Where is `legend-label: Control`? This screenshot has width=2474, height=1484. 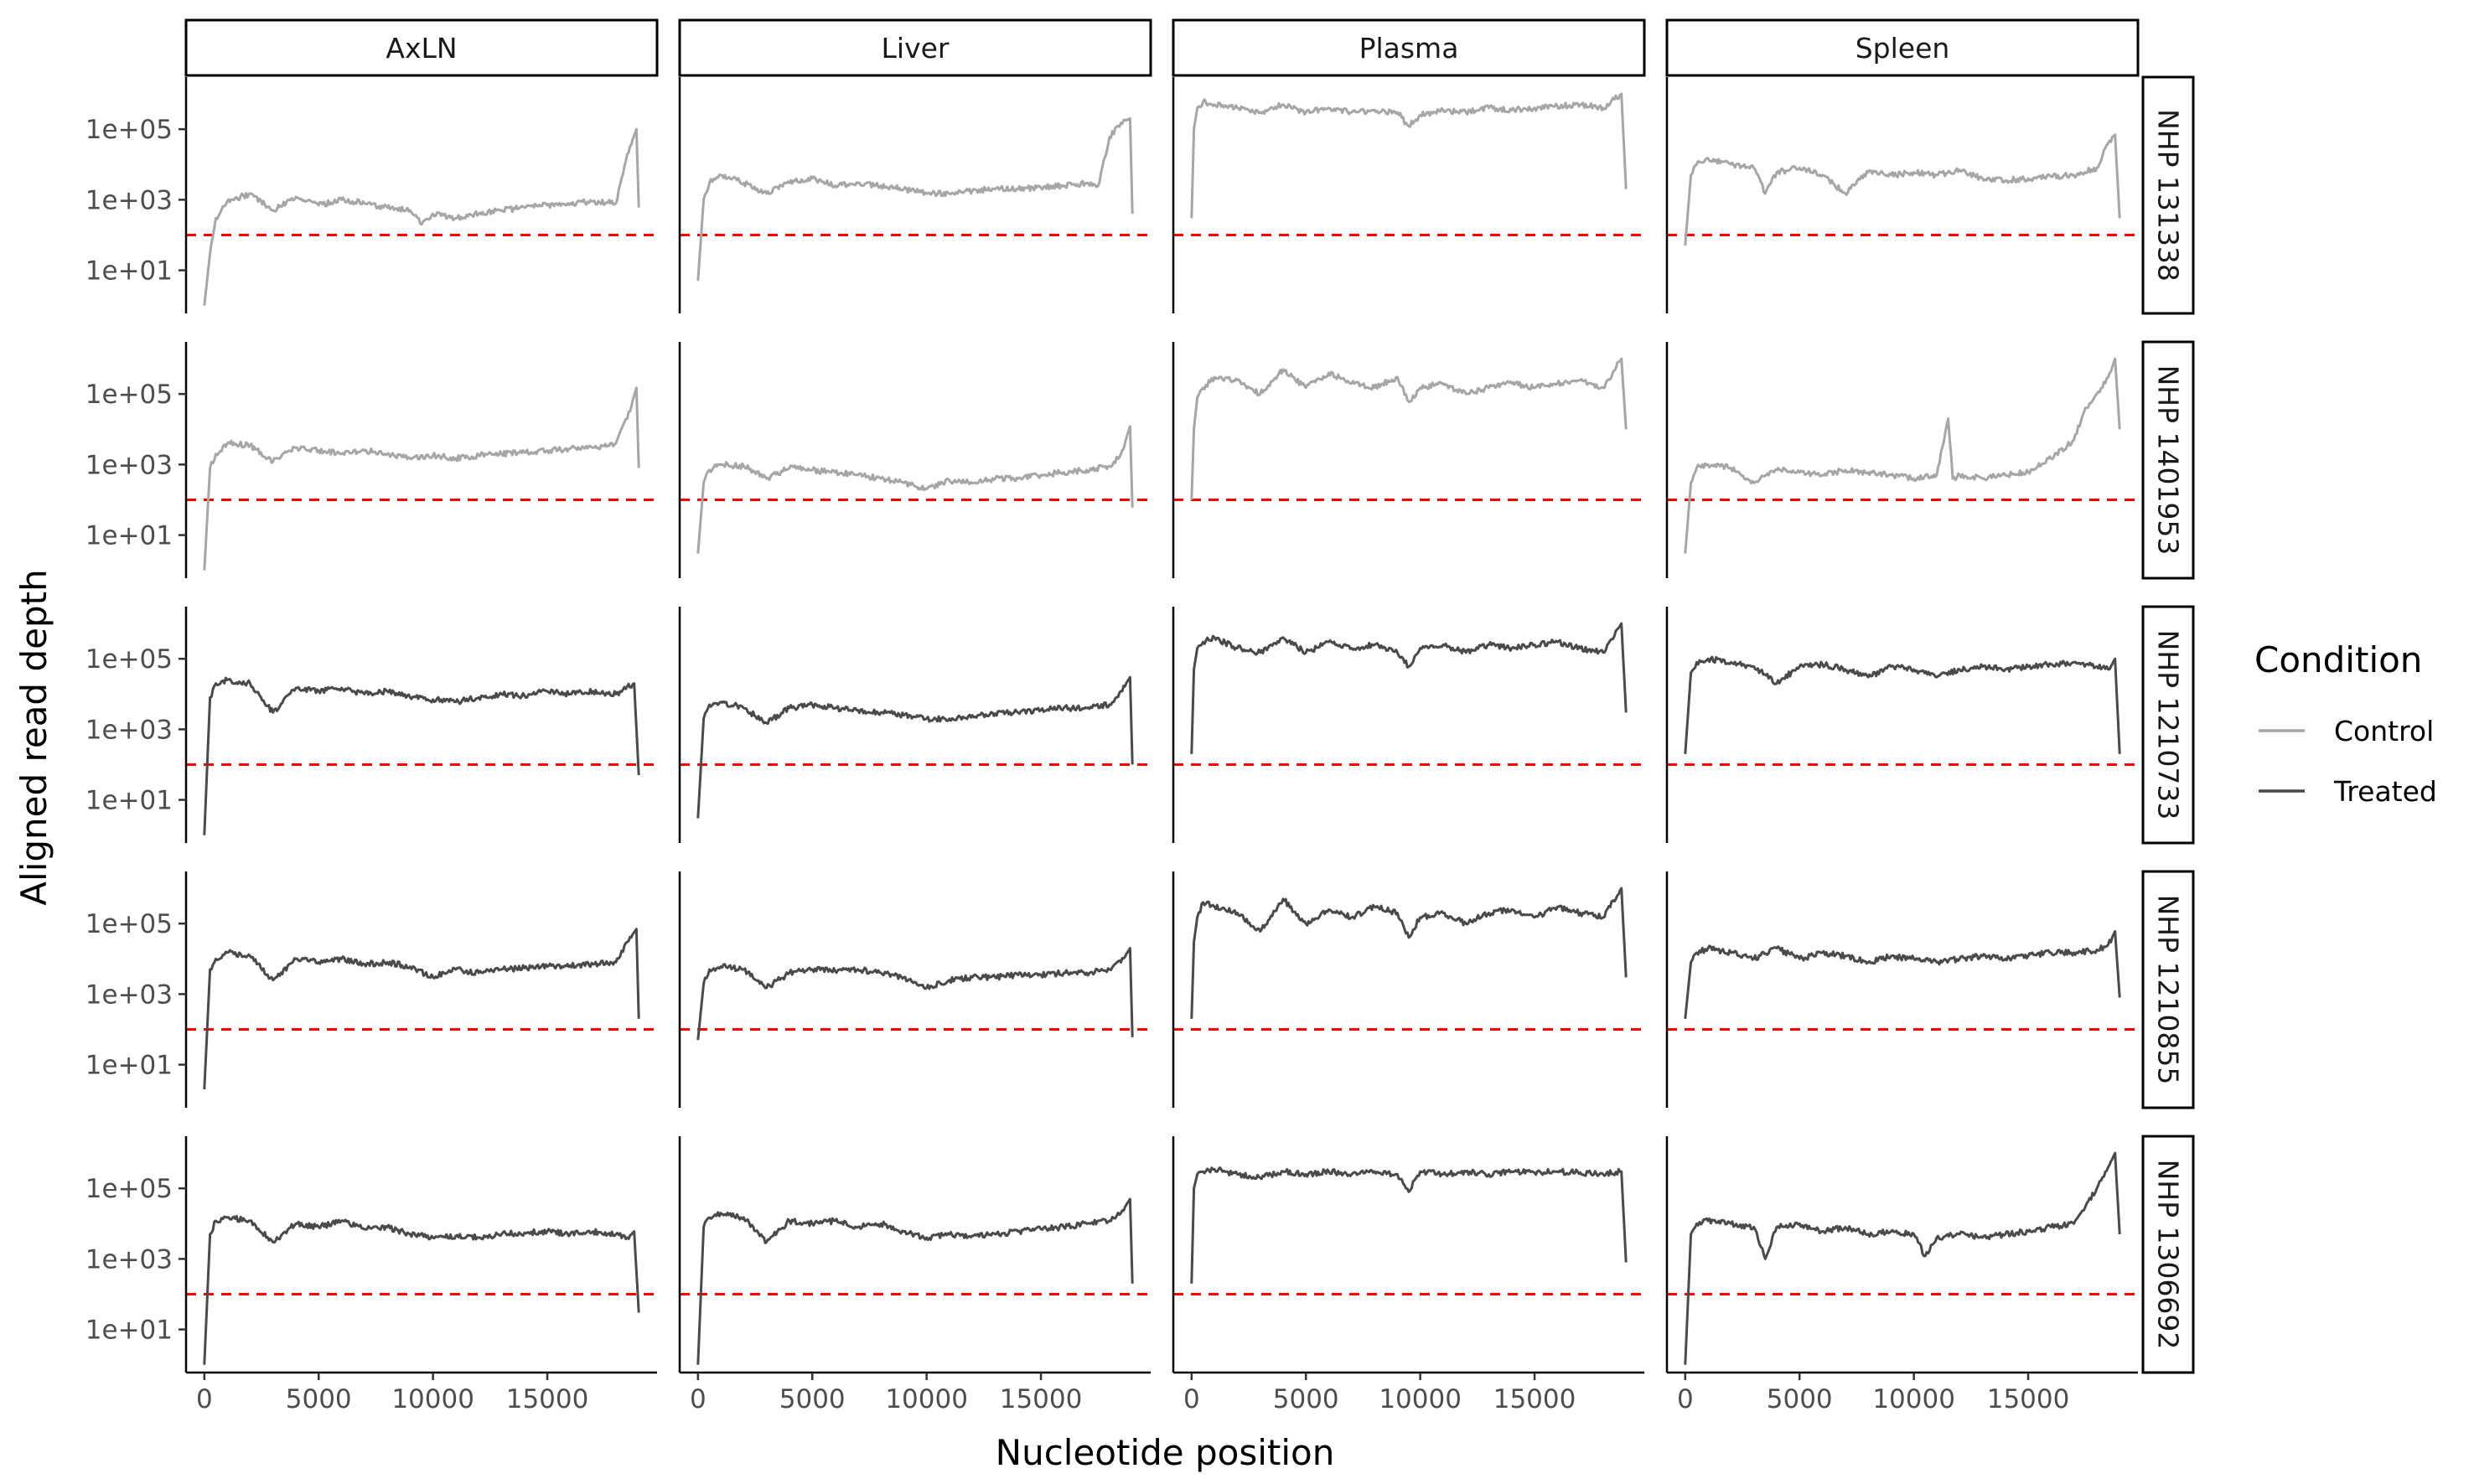 legend-label: Control is located at coordinates (2384, 731).